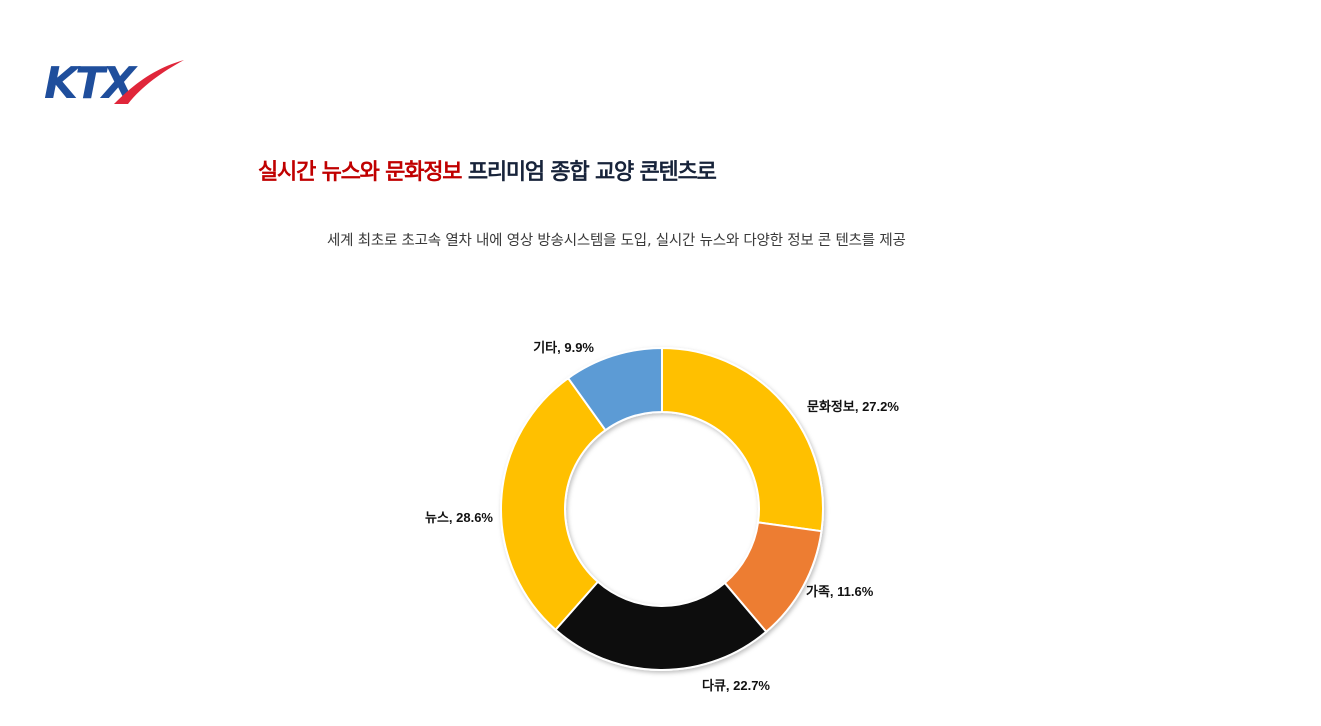 This screenshot has width=1321, height=726. I want to click on logo-swoosh-icon, so click(149, 82).